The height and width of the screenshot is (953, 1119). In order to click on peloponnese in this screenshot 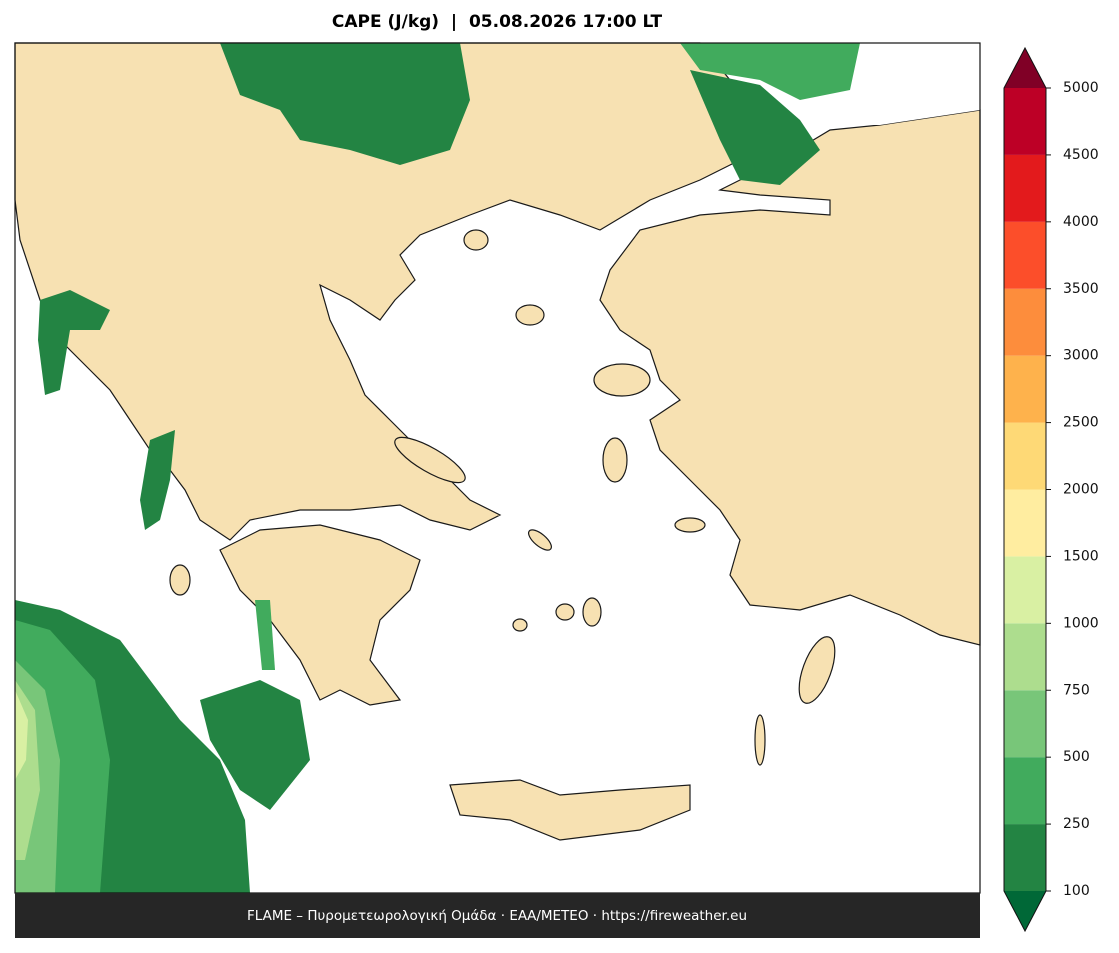, I will do `click(320, 615)`.